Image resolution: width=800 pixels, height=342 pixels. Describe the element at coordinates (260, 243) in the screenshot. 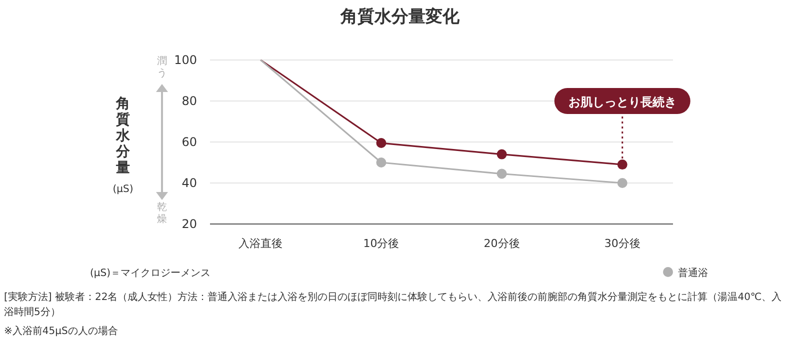

I see `x-tick-label: 入浴直後` at that location.